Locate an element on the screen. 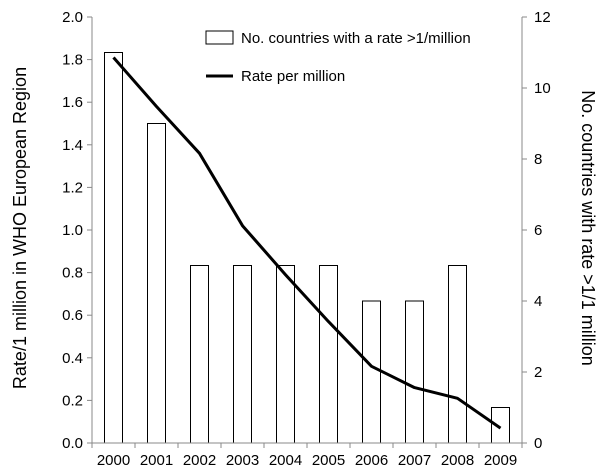  right-tick-label: 10 is located at coordinates (542, 88).